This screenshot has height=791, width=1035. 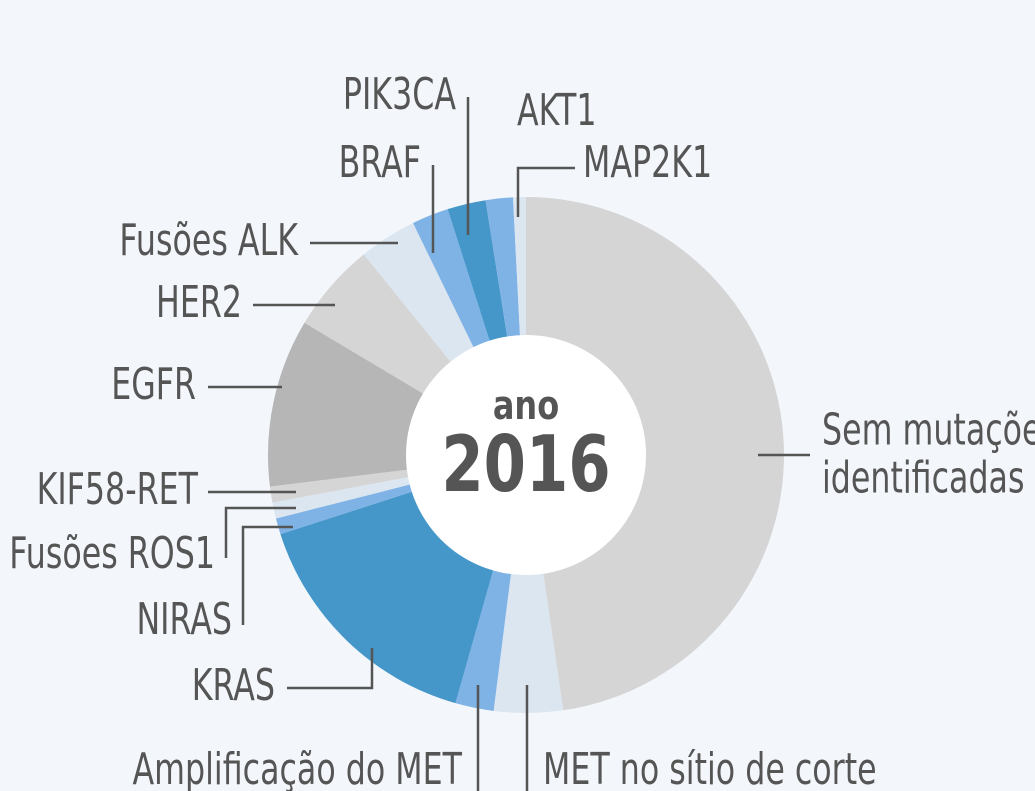 I want to click on category-label: KRAS, so click(x=233, y=686).